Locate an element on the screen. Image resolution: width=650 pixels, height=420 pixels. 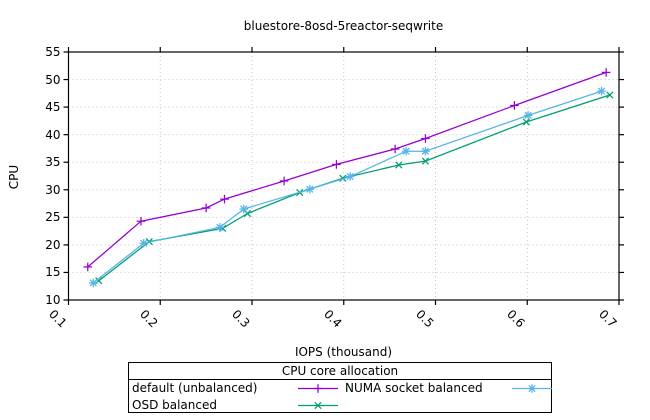
y-tick-label: 50 is located at coordinates (53, 79).